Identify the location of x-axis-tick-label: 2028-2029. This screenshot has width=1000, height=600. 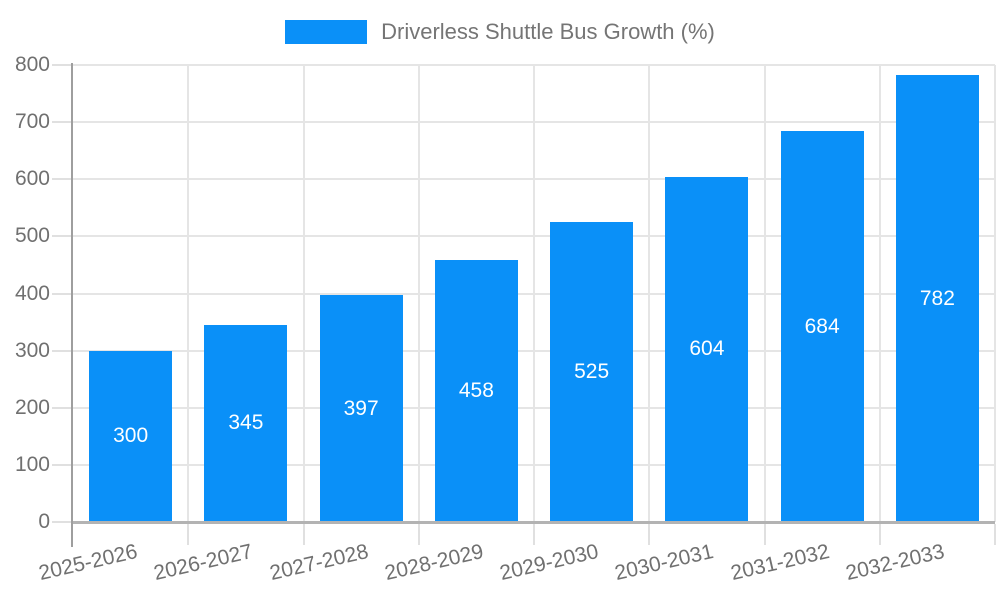
(434, 563).